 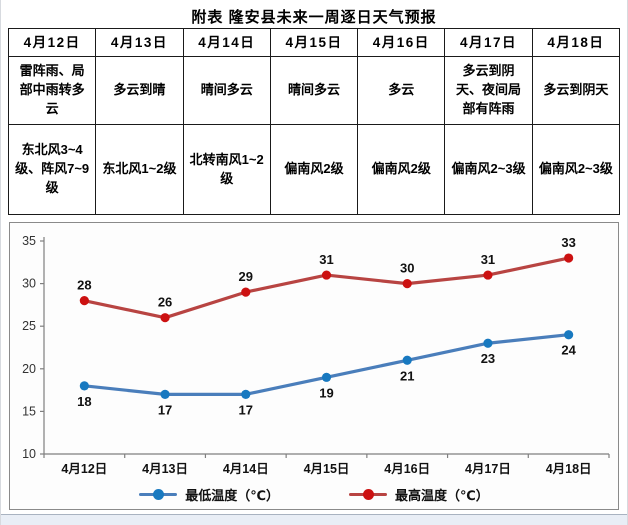 I want to click on weather-cell: 多云, so click(x=401, y=90).